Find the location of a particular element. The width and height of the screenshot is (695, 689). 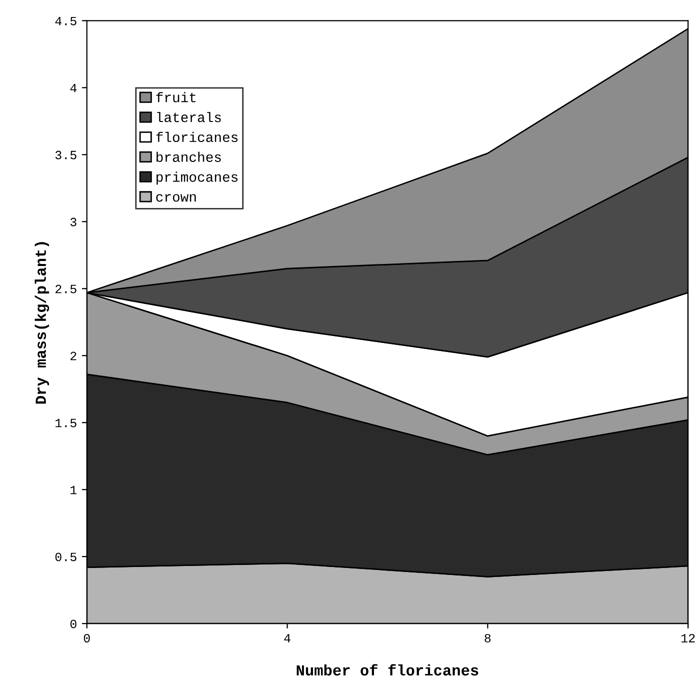

x-tick-label: 8 is located at coordinates (487, 638).